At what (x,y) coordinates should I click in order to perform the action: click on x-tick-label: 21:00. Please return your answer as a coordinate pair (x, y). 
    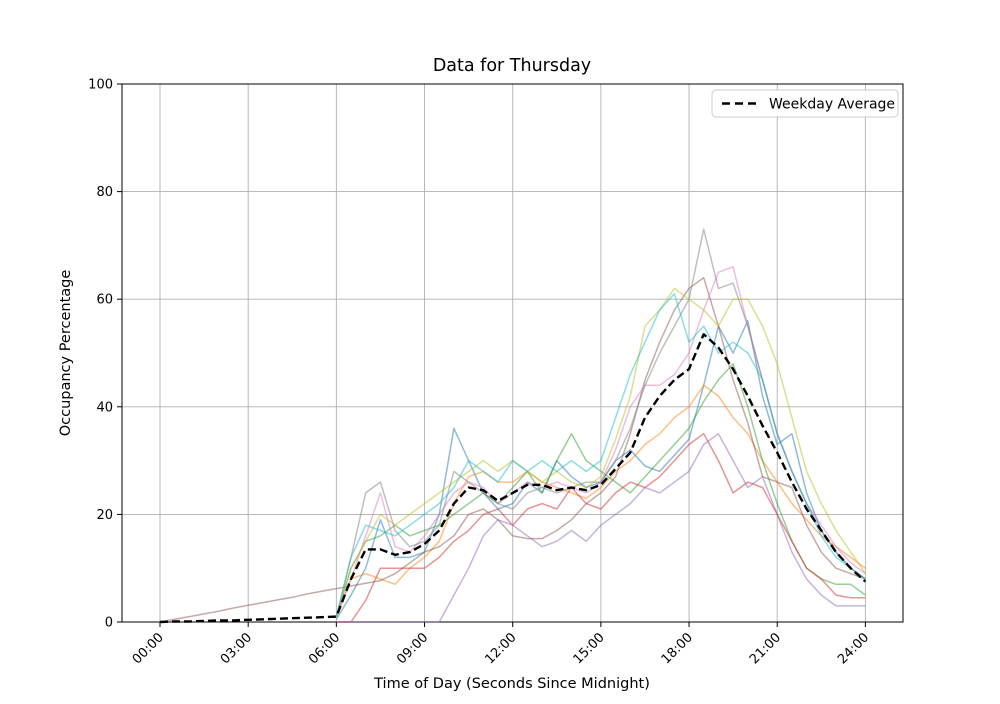
    Looking at the image, I should click on (765, 648).